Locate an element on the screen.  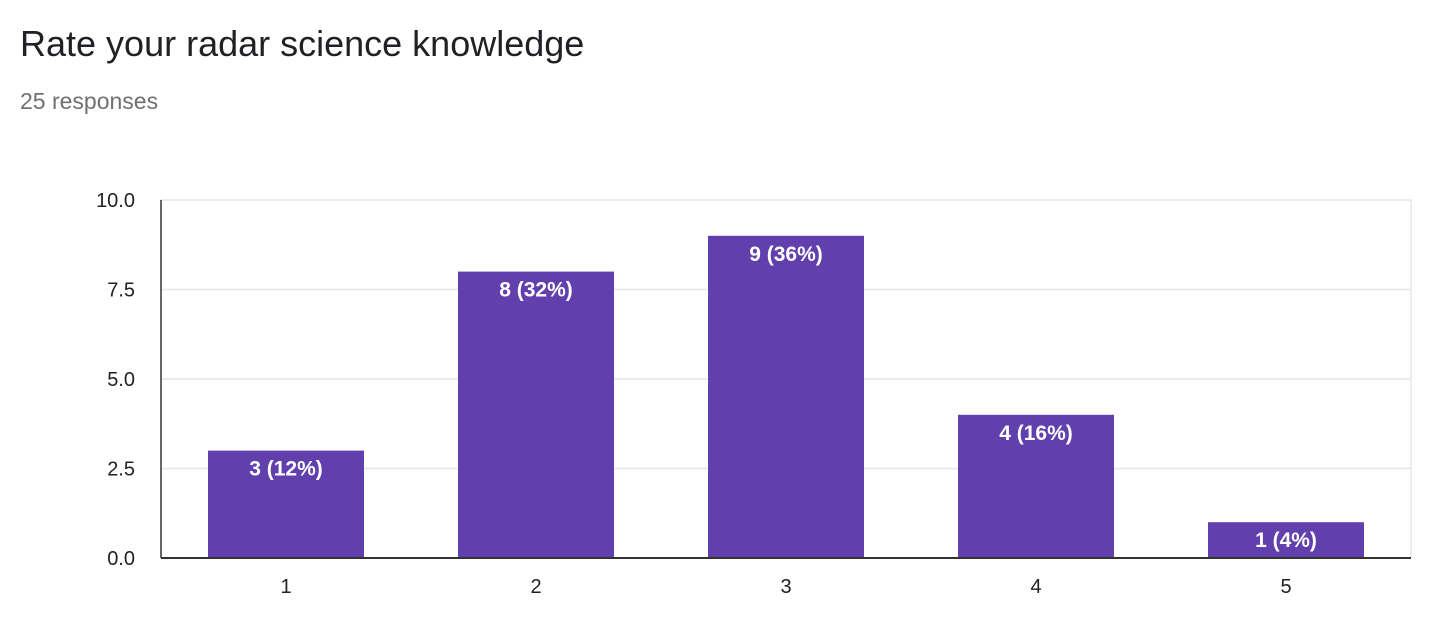
y-tick-label: 5.0 is located at coordinates (121, 380).